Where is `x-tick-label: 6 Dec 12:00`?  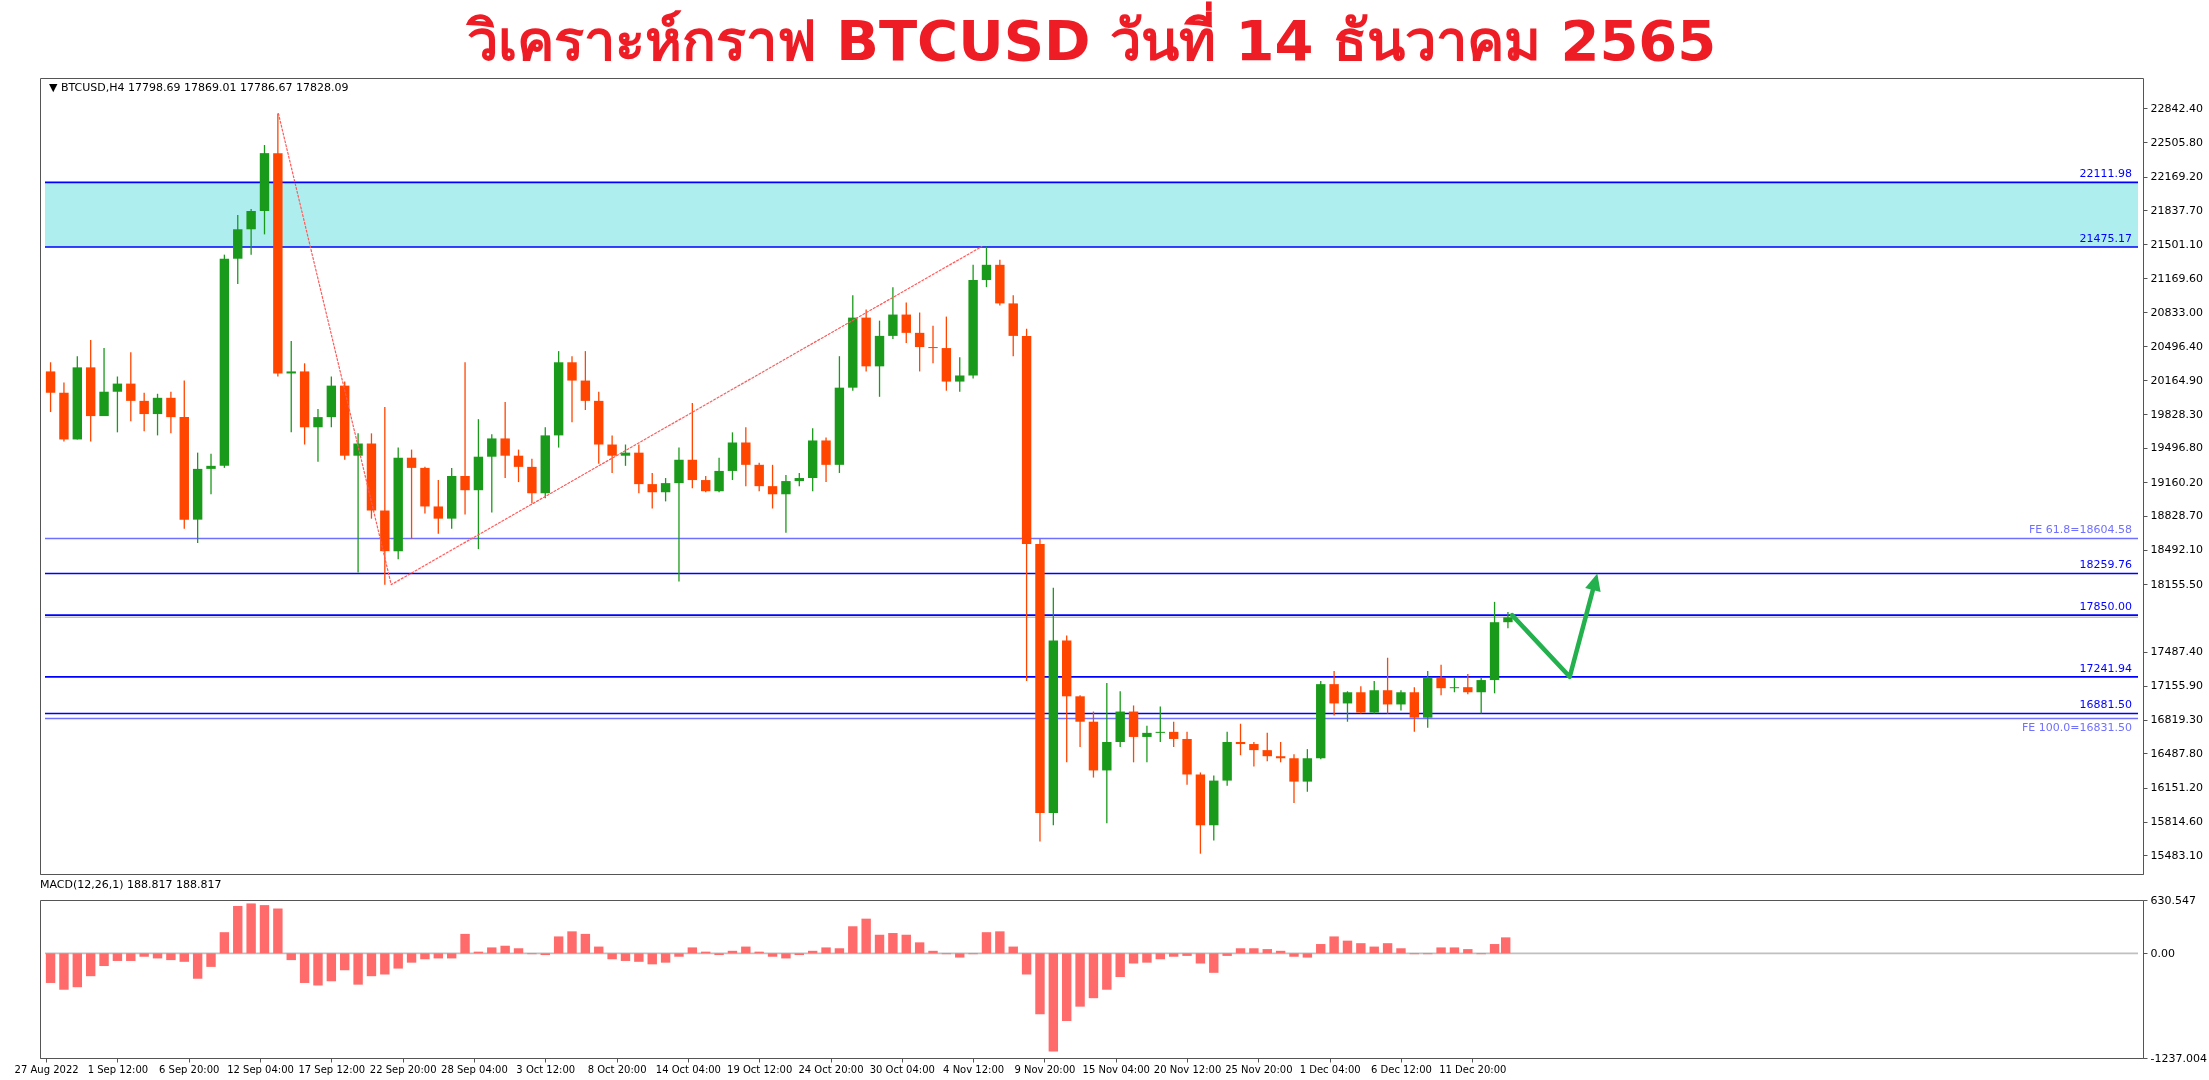
x-tick-label: 6 Dec 12:00 is located at coordinates (1401, 1069).